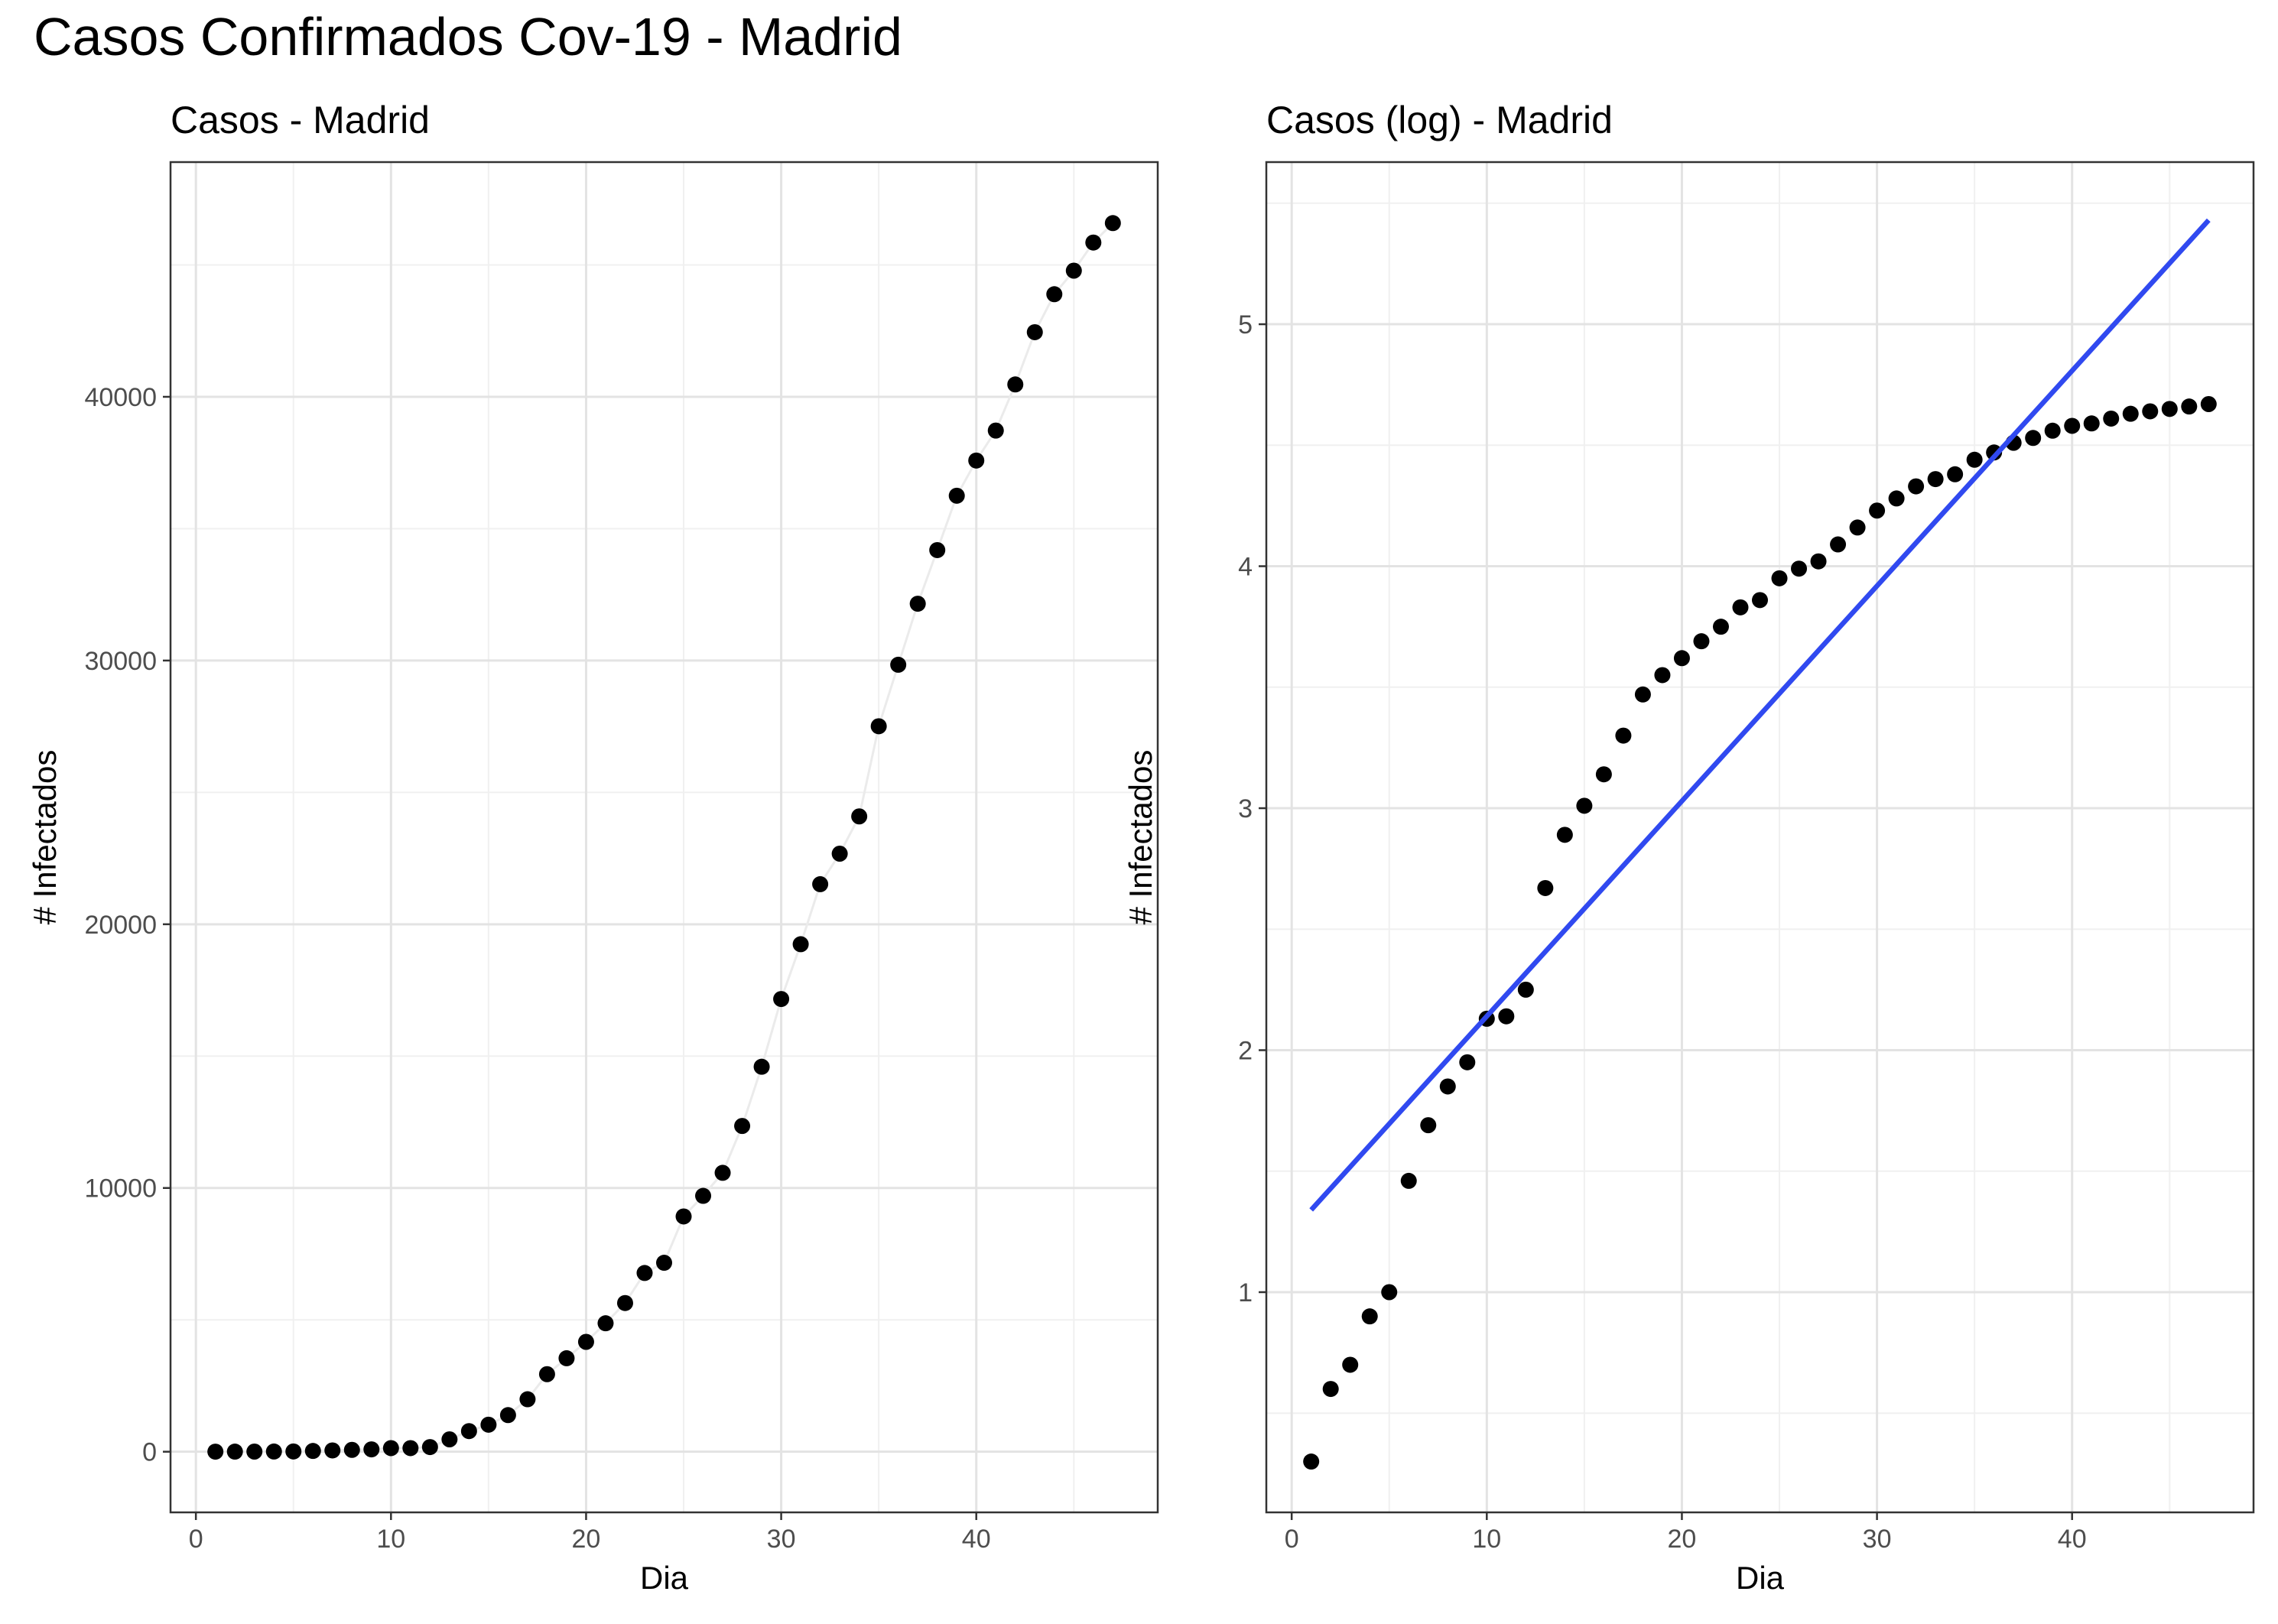  Describe the element at coordinates (1245, 1292) in the screenshot. I see `y-tick-label: 1` at that location.